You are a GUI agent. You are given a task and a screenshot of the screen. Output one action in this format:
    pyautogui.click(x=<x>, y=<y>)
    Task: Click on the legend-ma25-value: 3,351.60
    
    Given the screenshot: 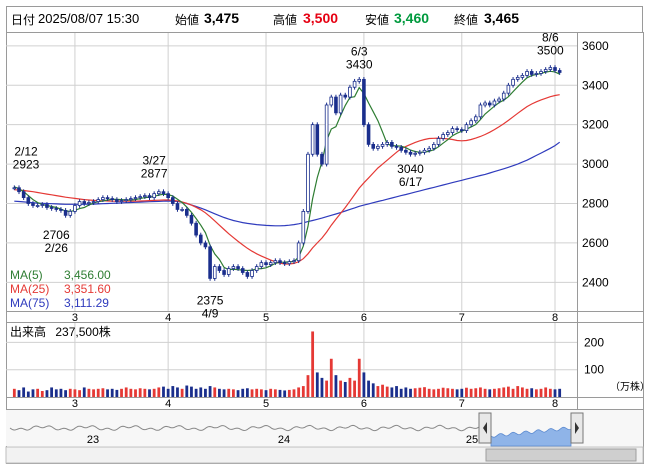 What is the action you would take?
    pyautogui.click(x=87, y=289)
    